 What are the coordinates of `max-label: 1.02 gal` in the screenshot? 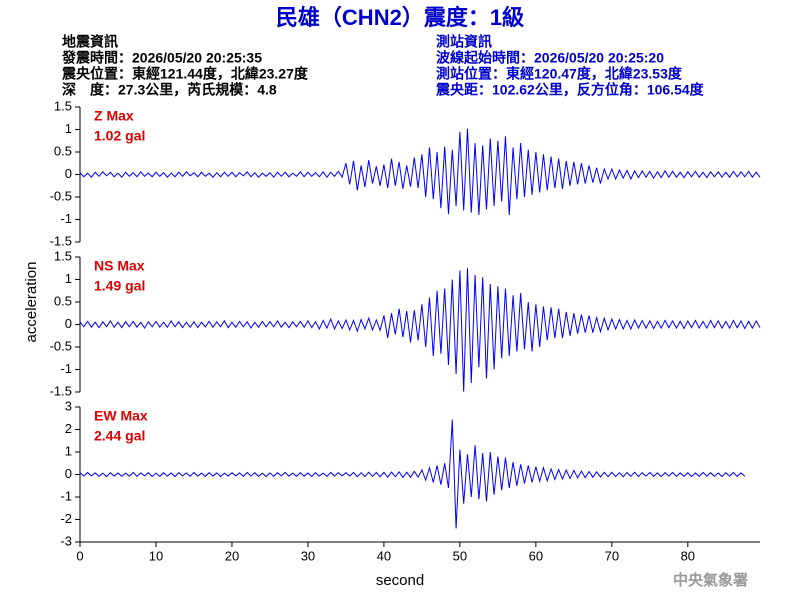 It's located at (119, 136).